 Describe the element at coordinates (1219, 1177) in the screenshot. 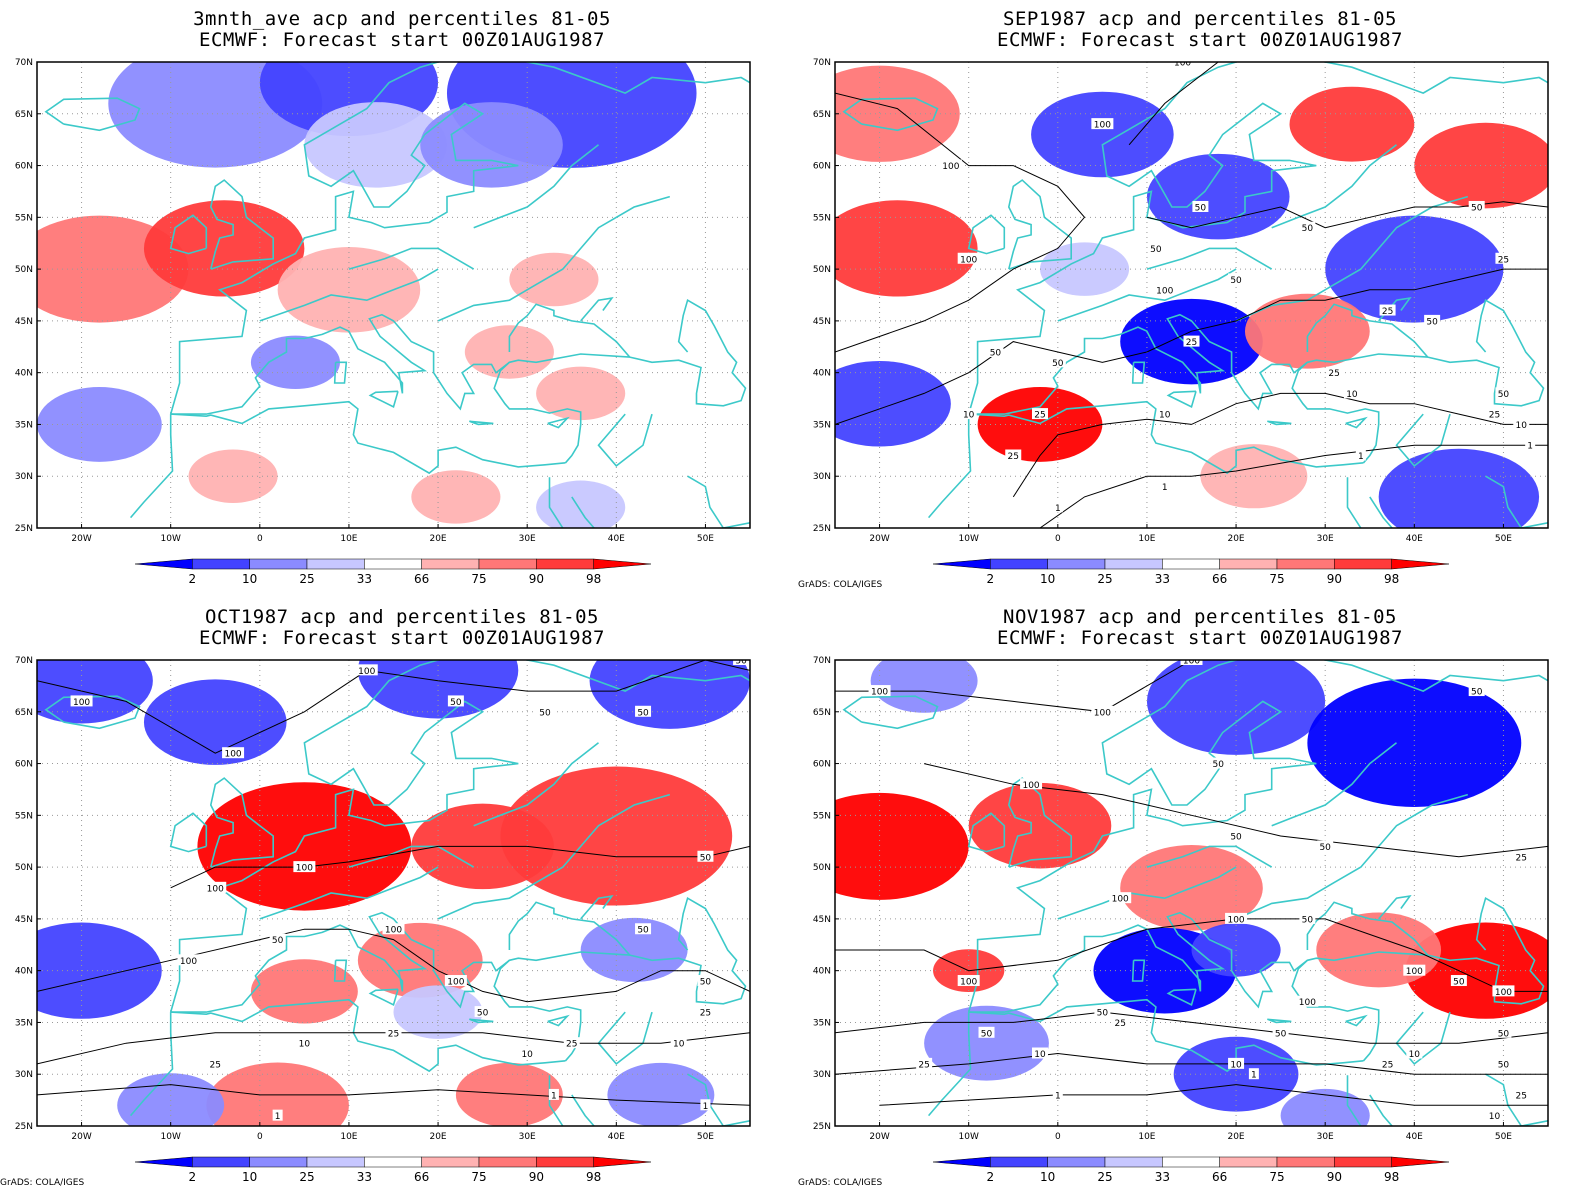

I see `colorbar-label: 66` at that location.